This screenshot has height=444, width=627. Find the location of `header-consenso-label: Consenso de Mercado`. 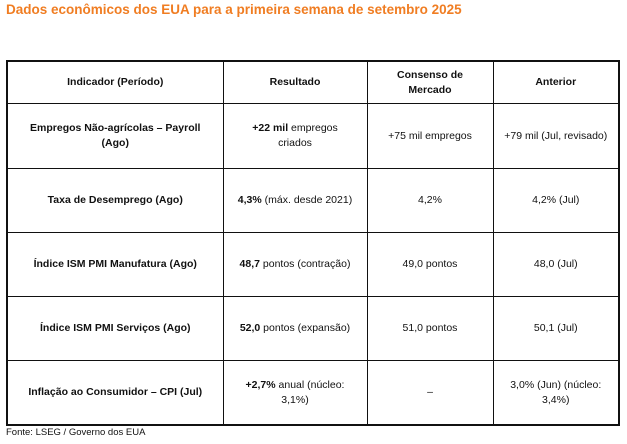

header-consenso-label: Consenso de Mercado is located at coordinates (430, 82).